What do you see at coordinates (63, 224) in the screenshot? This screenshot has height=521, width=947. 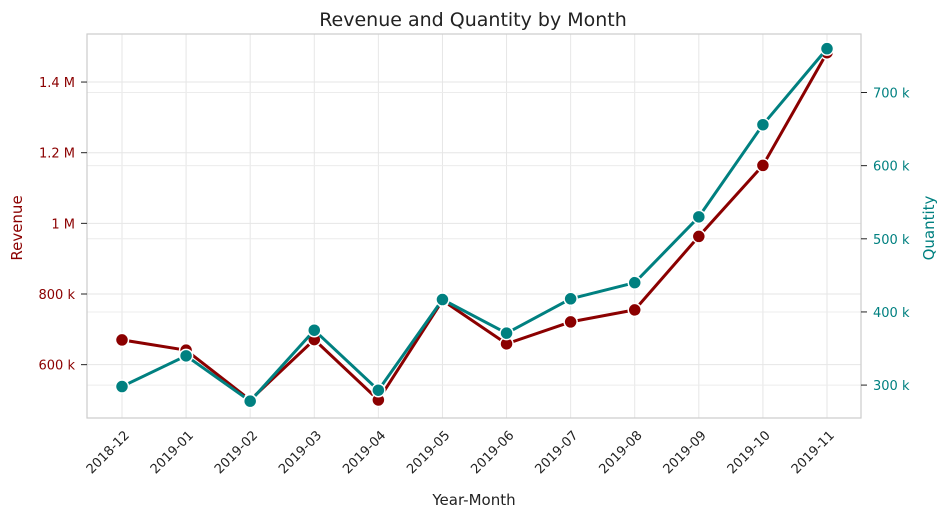 I see `left-tick-label: 1 M` at bounding box center [63, 224].